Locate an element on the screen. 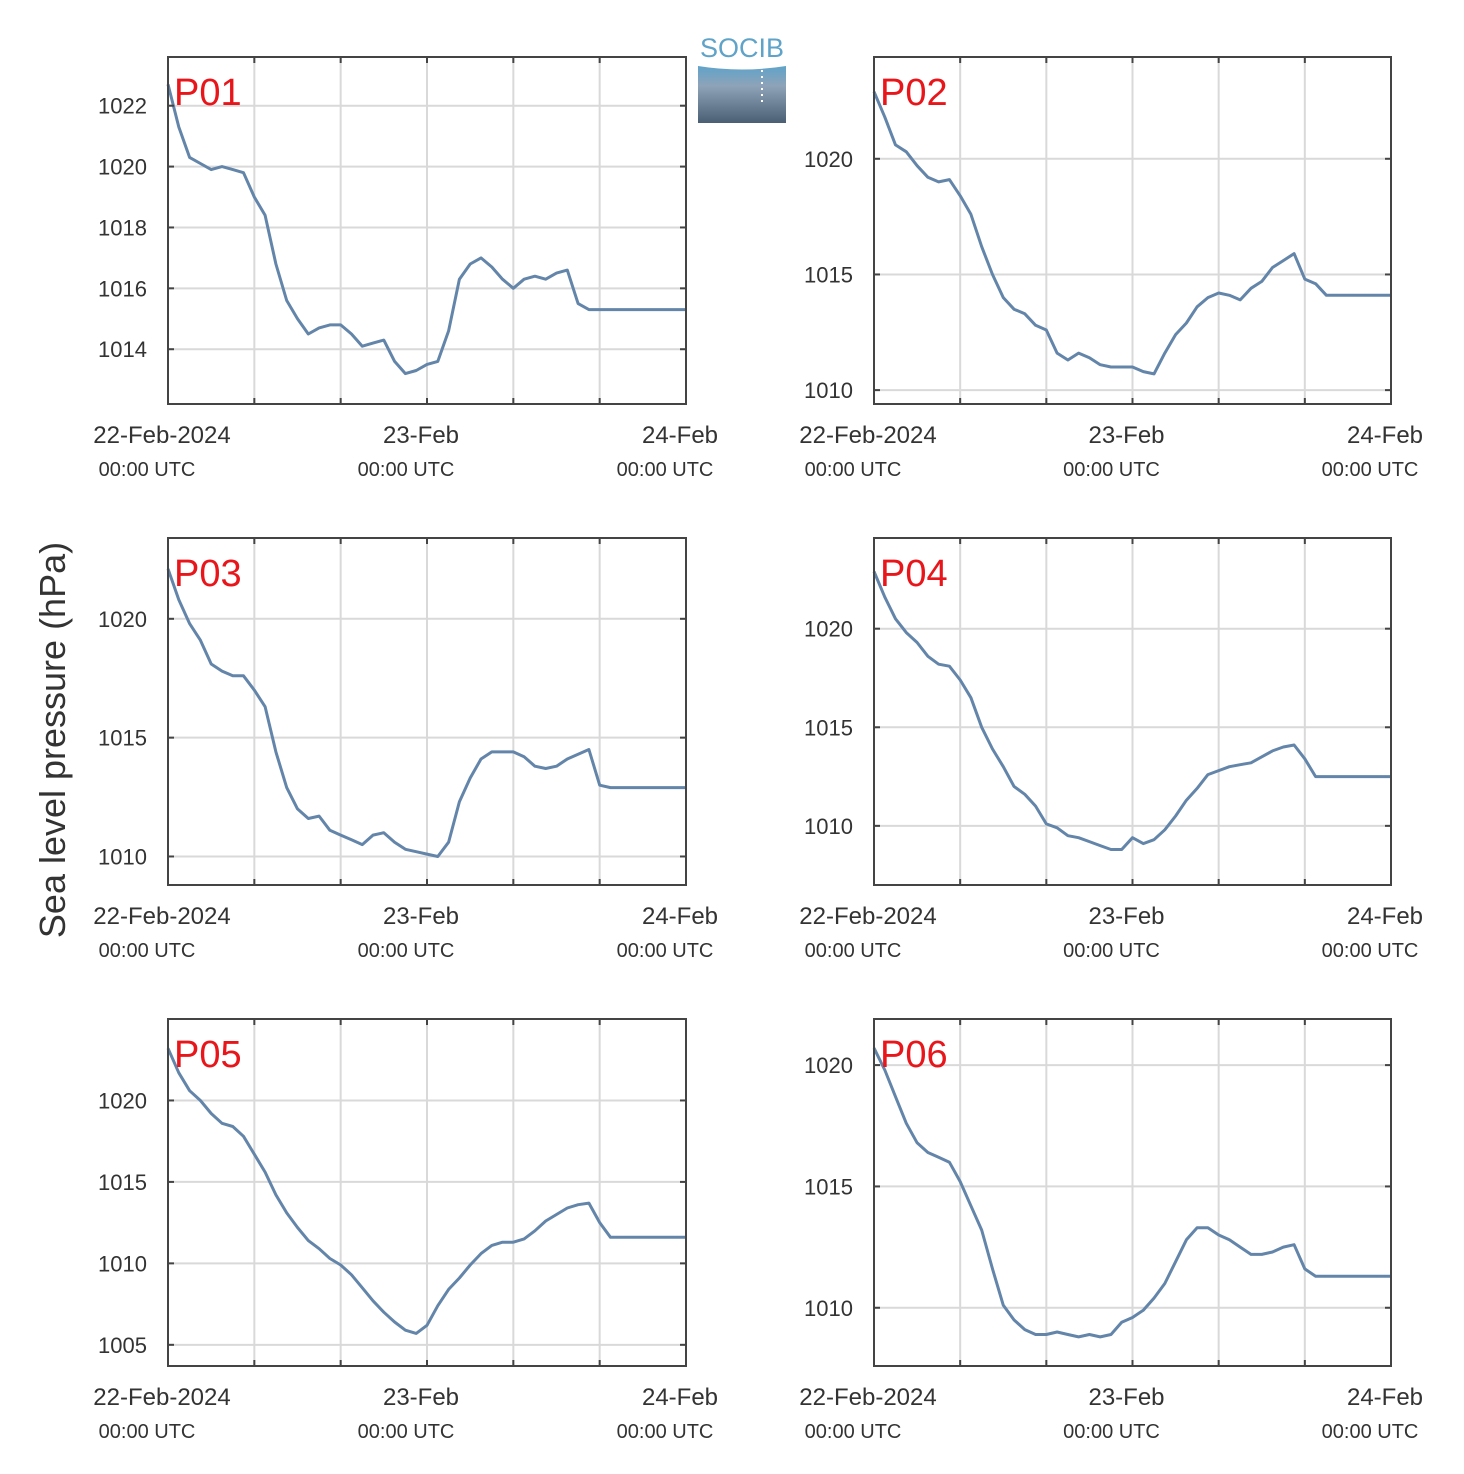 This screenshot has height=1474, width=1464. y-tick-label: 1018 is located at coordinates (122, 227).